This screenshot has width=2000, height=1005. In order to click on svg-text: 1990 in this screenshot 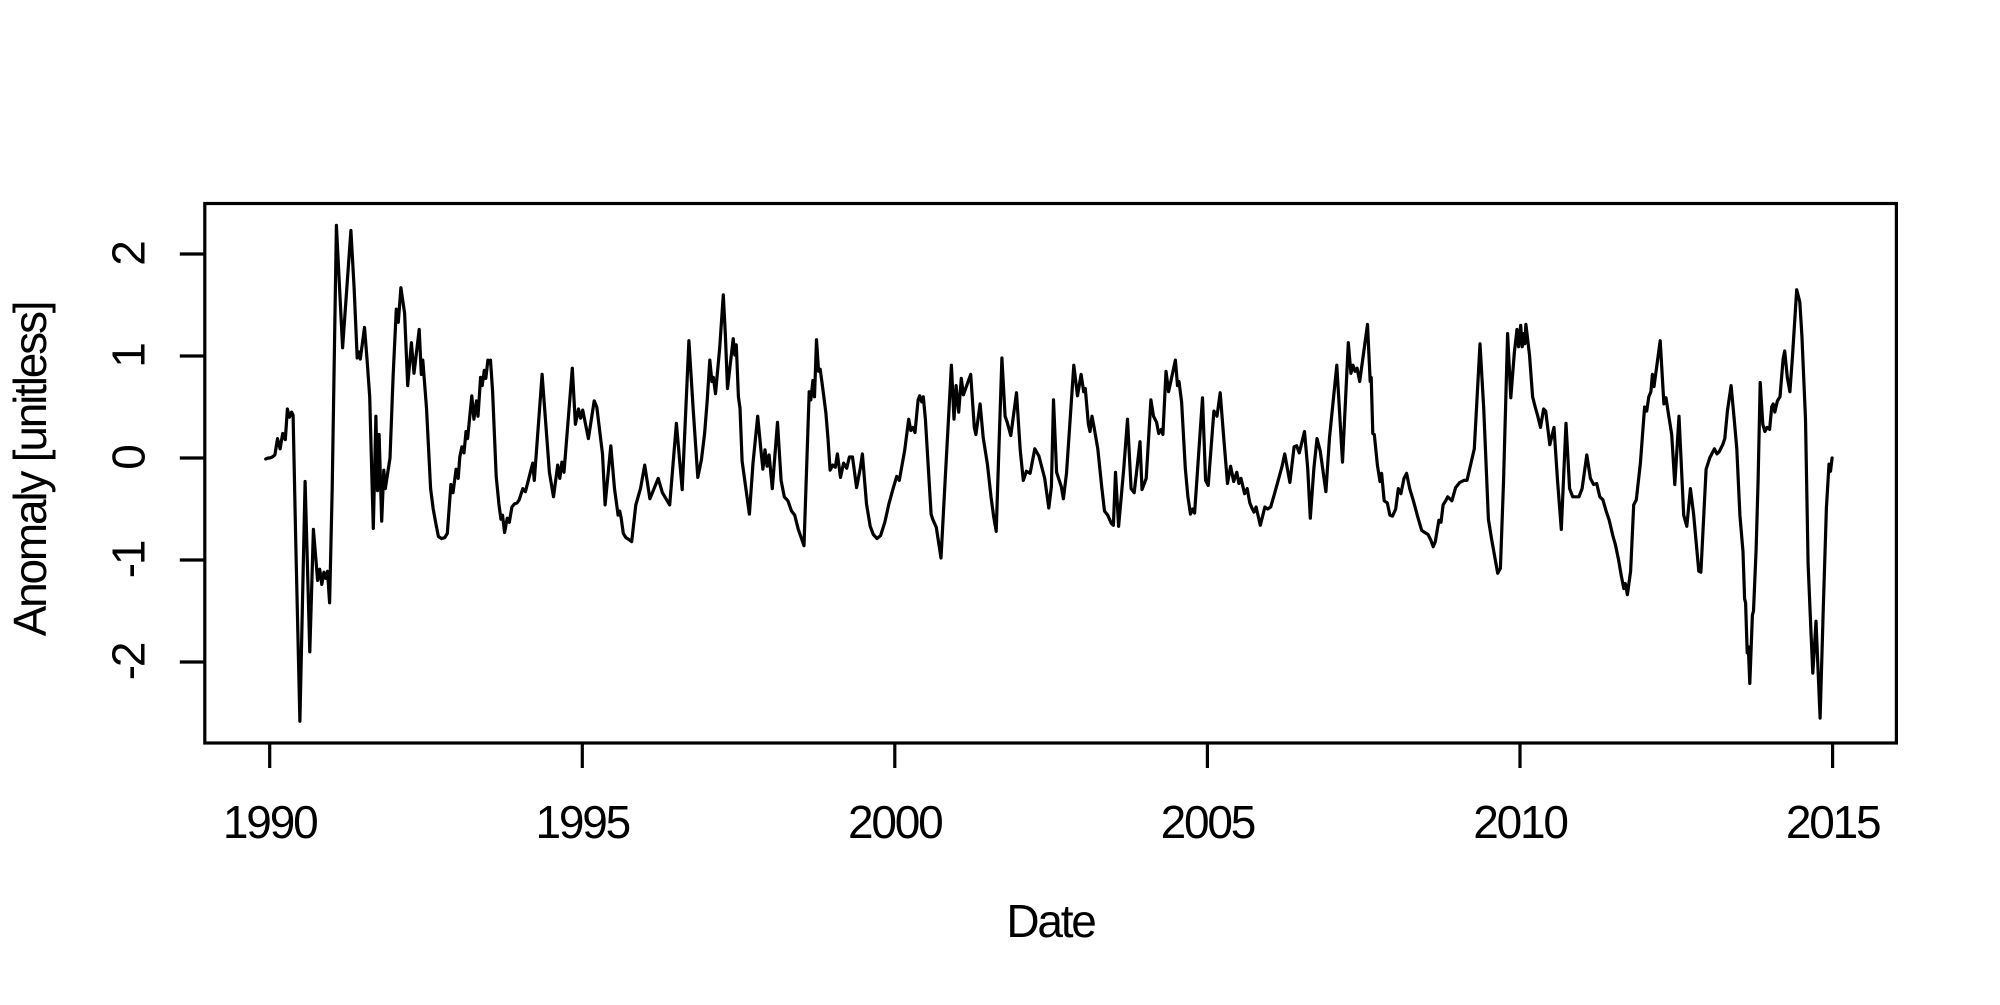, I will do `click(270, 822)`.